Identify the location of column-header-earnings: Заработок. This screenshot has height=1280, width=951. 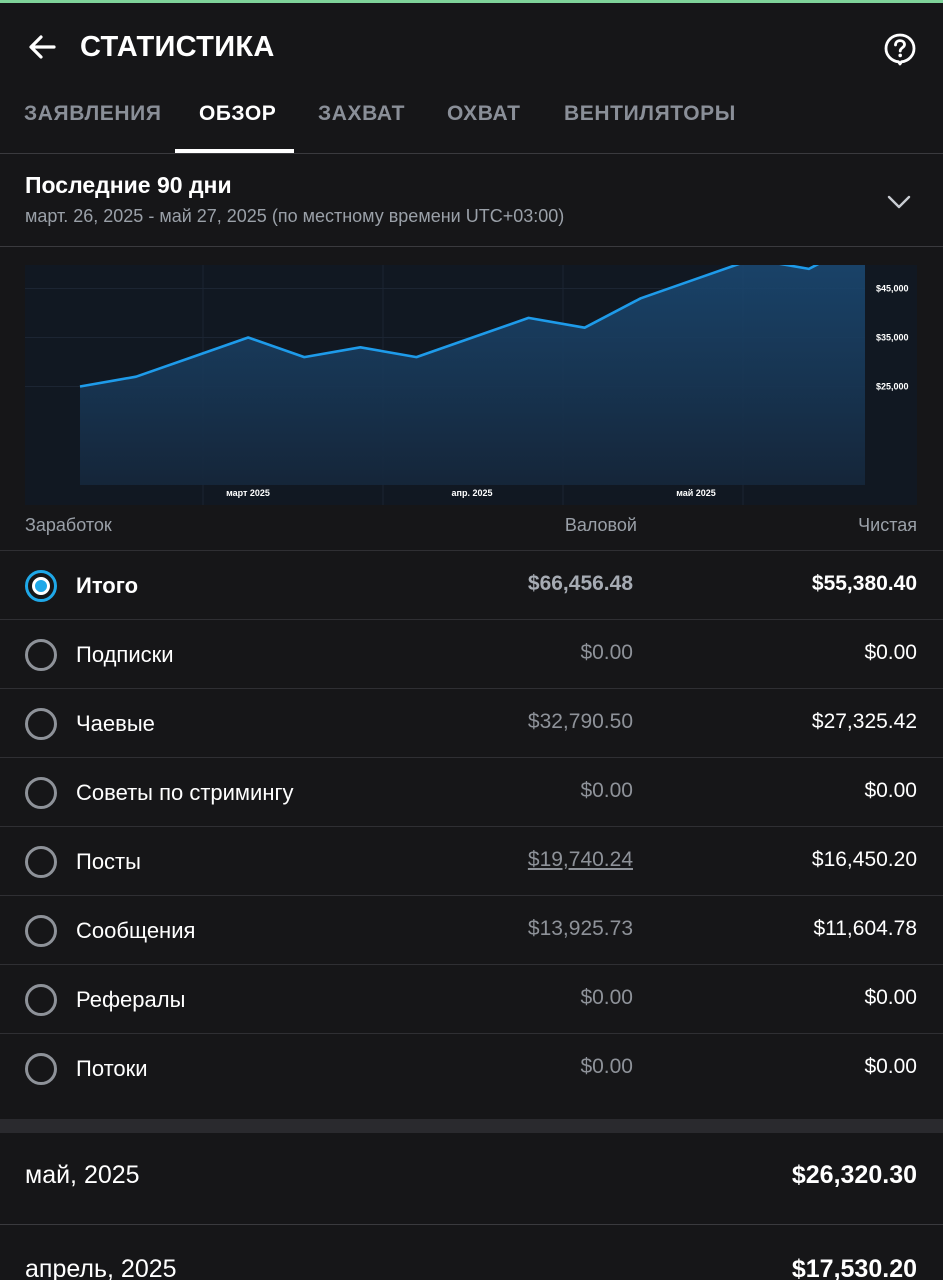
(68, 525).